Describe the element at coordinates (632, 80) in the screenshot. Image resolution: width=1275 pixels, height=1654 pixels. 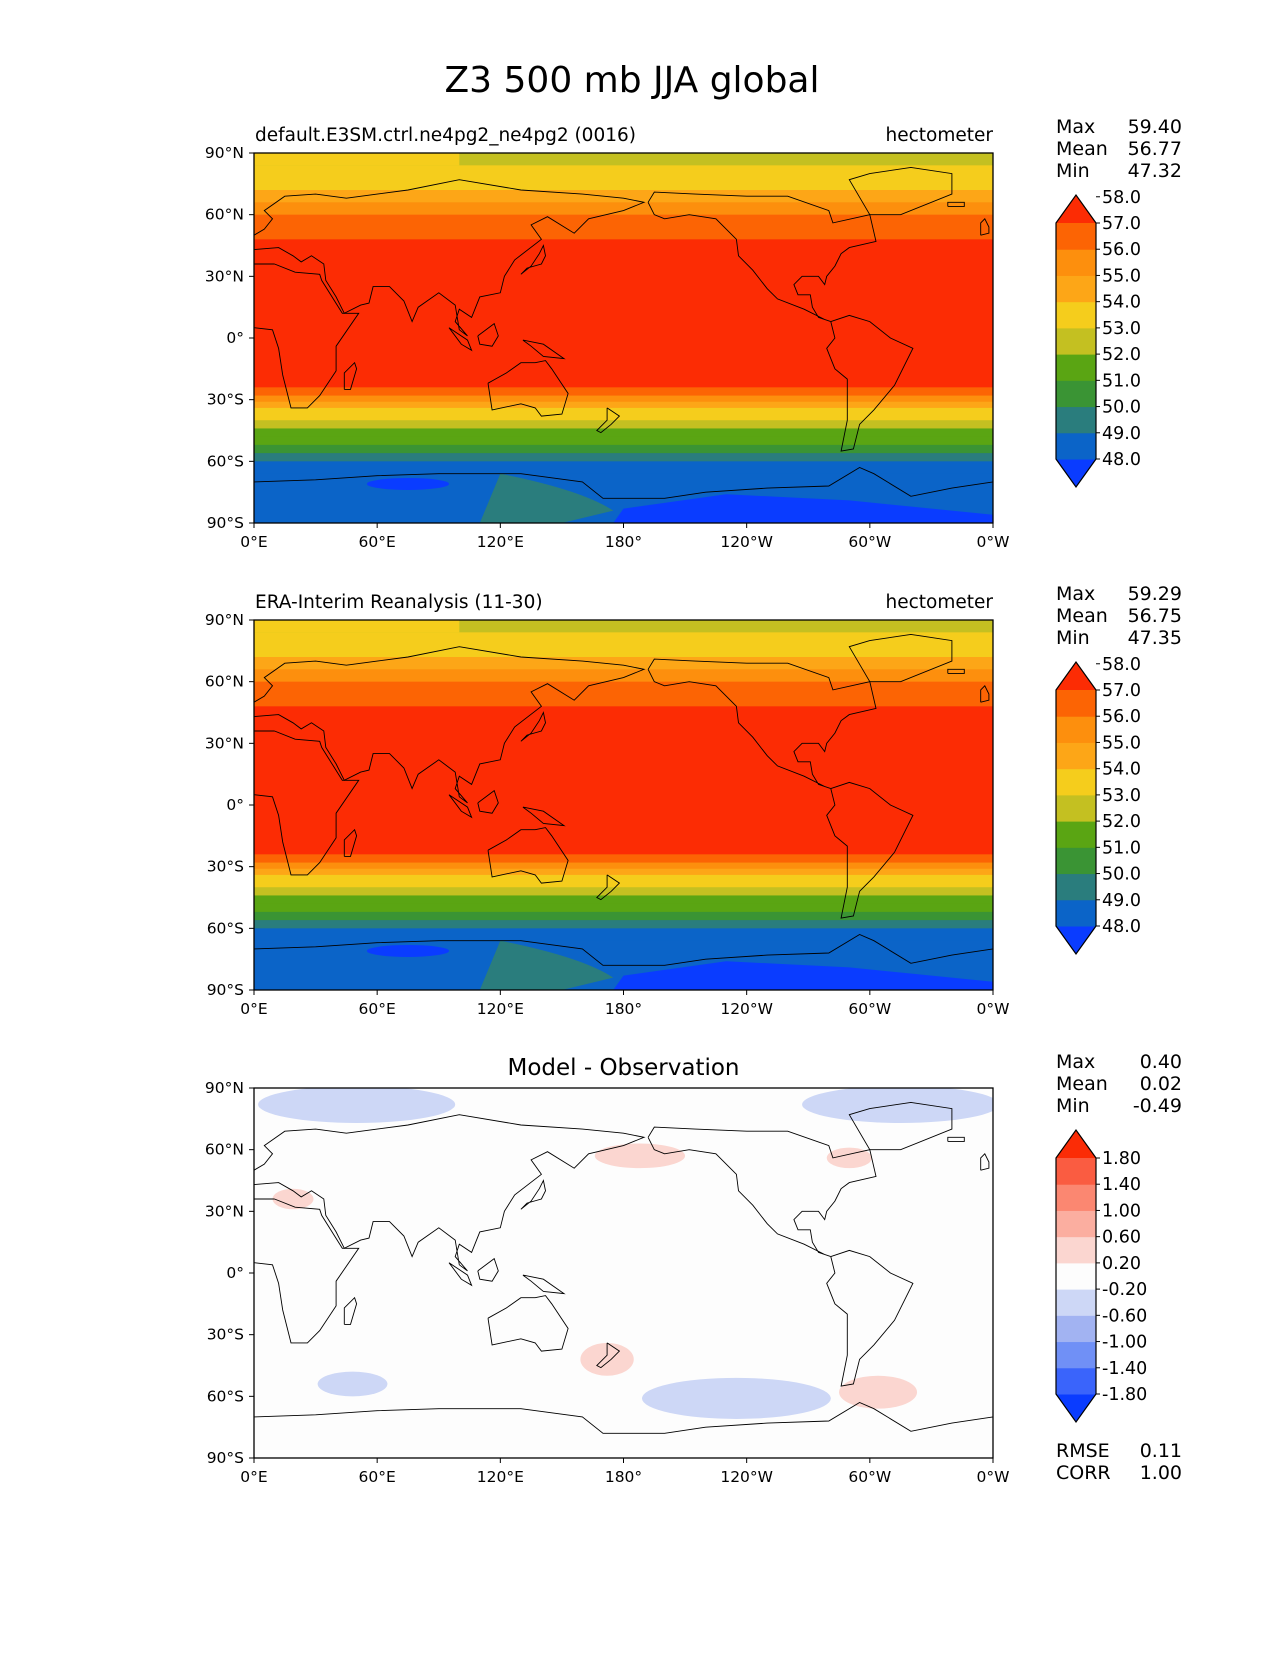
I see `figure-title: Z3 500 mb JJA global` at that location.